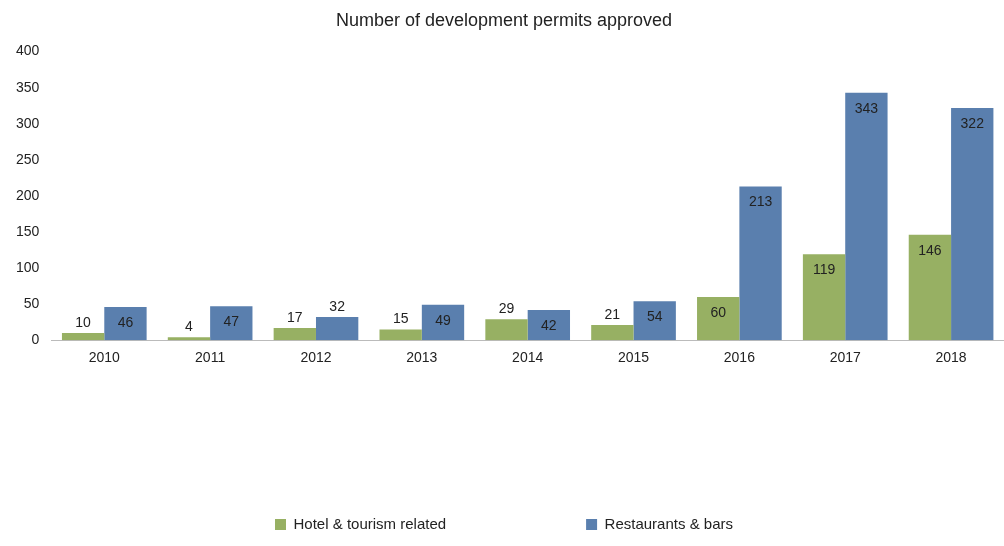 Image resolution: width=1004 pixels, height=546 pixels. What do you see at coordinates (528, 357) in the screenshot?
I see `x-tick-label: 2014` at bounding box center [528, 357].